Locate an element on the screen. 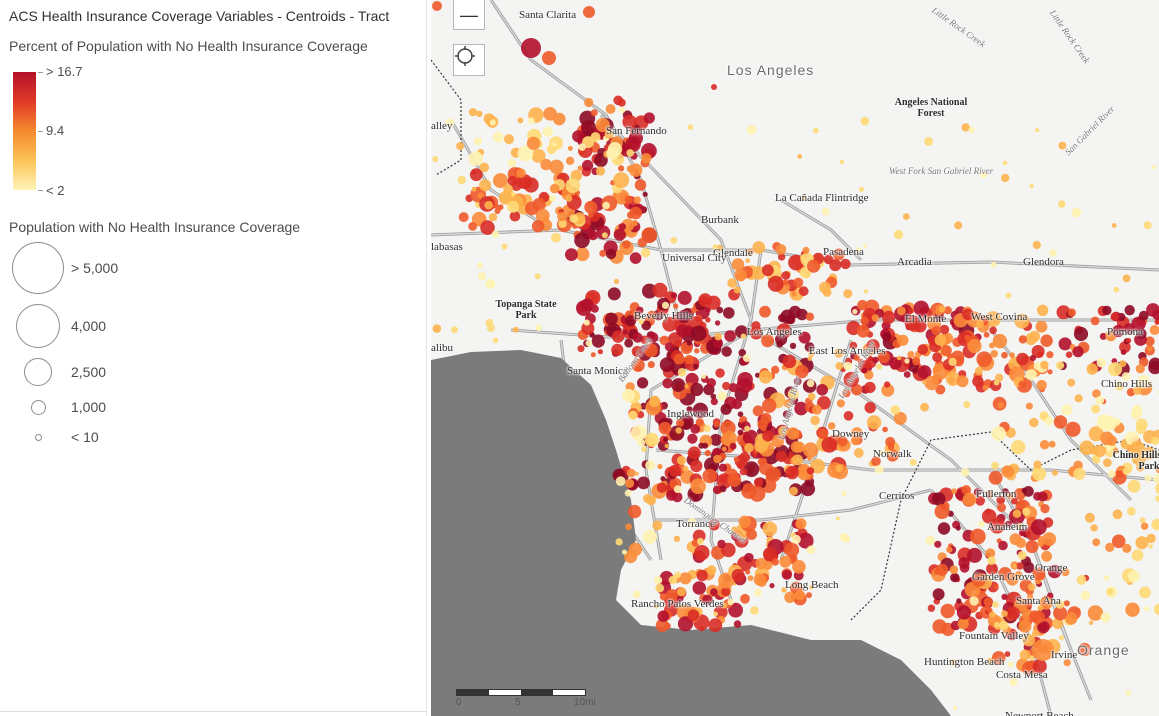 The image size is (1159, 716). zoom-out-button: — is located at coordinates (469, 15).